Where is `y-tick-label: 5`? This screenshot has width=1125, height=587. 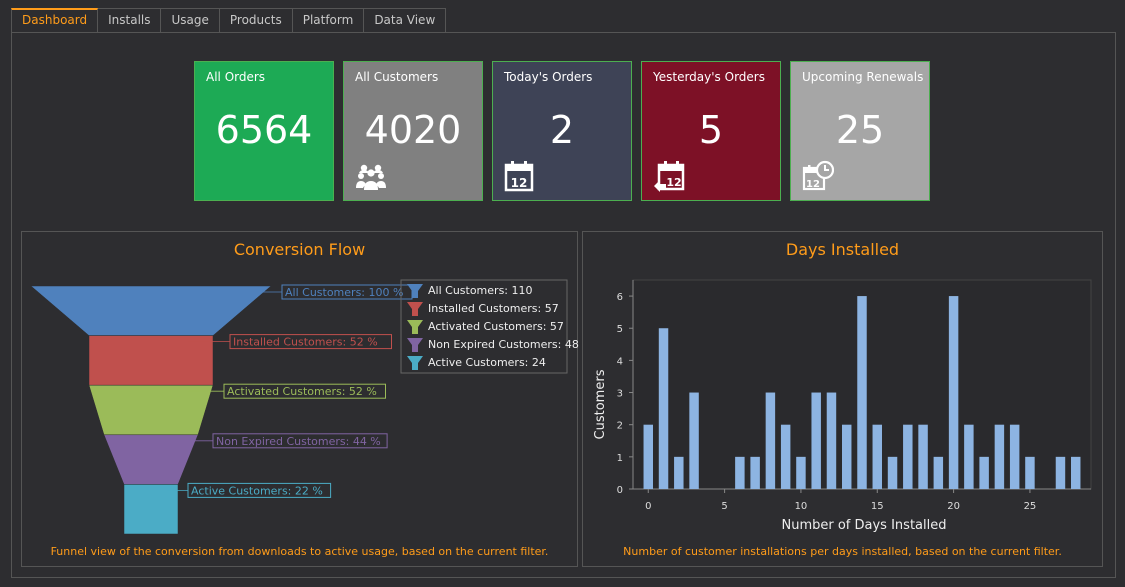 y-tick-label: 5 is located at coordinates (620, 329).